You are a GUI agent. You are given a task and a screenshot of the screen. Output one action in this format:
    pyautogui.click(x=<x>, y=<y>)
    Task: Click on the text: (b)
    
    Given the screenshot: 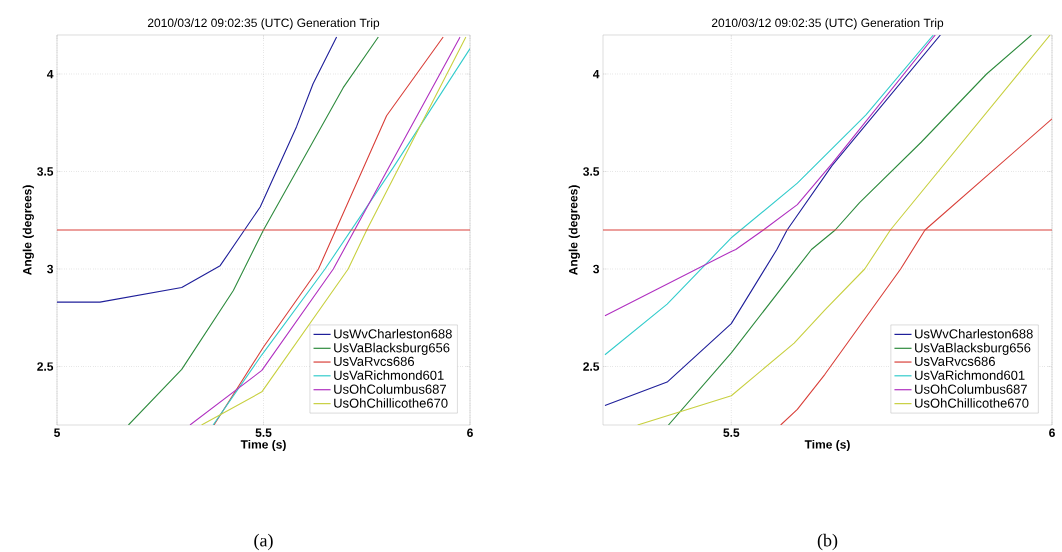 What is the action you would take?
    pyautogui.click(x=827, y=542)
    